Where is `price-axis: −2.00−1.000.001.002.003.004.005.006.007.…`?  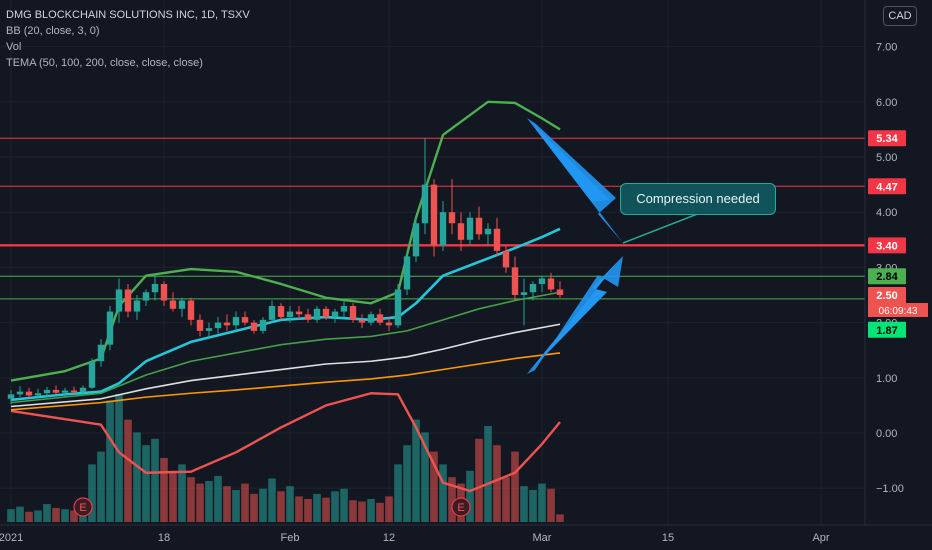
price-axis: −2.00−1.000.001.002.003.004.005.006.007.… is located at coordinates (898, 275).